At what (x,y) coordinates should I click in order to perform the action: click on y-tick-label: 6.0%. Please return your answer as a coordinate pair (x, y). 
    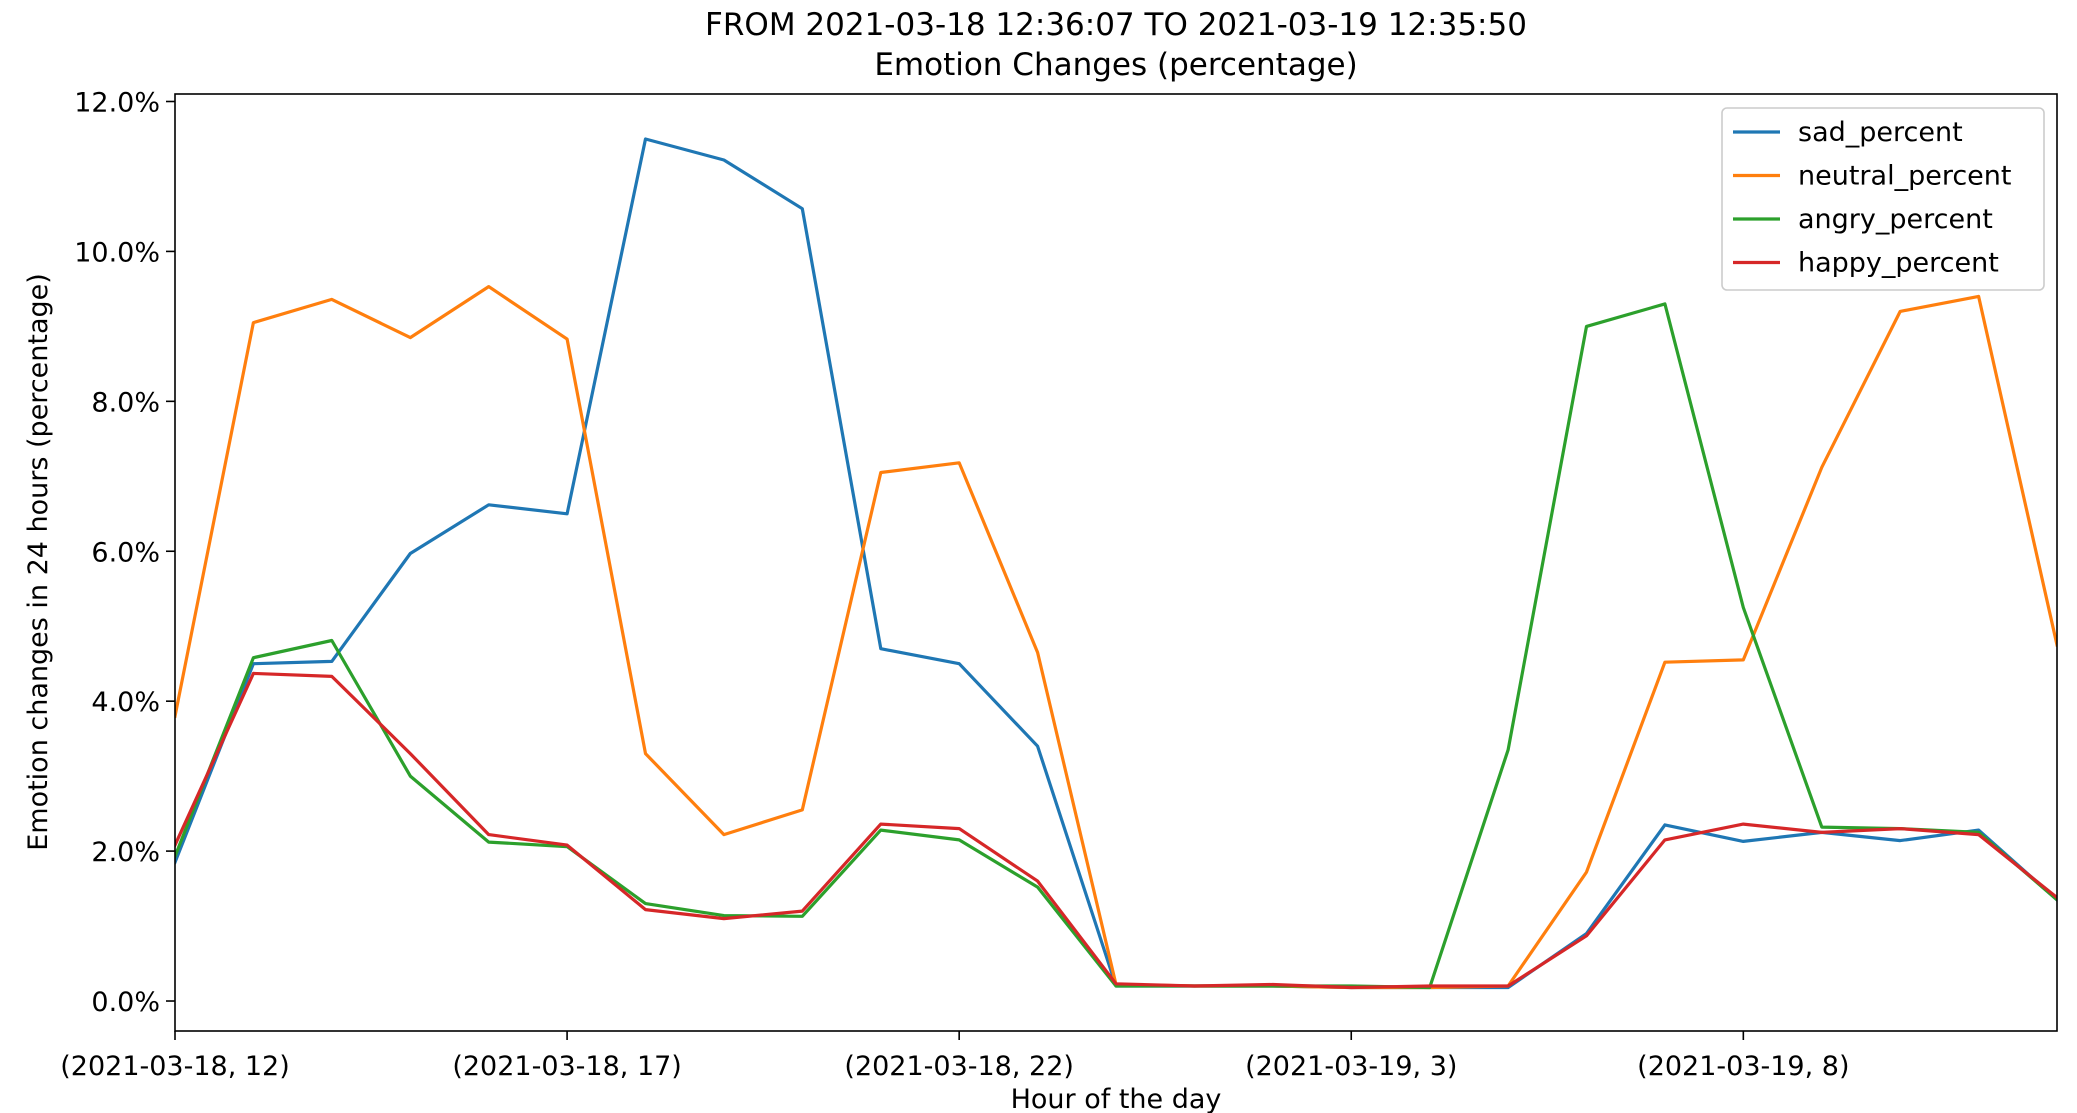
    Looking at the image, I should click on (125, 552).